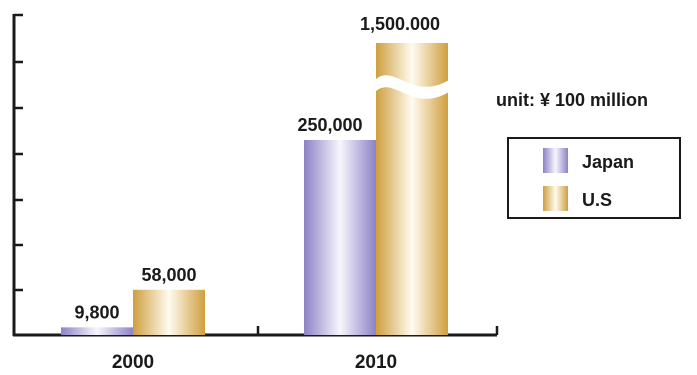  What do you see at coordinates (254, 362) in the screenshot?
I see `x-tick-labels: 2000 2010` at bounding box center [254, 362].